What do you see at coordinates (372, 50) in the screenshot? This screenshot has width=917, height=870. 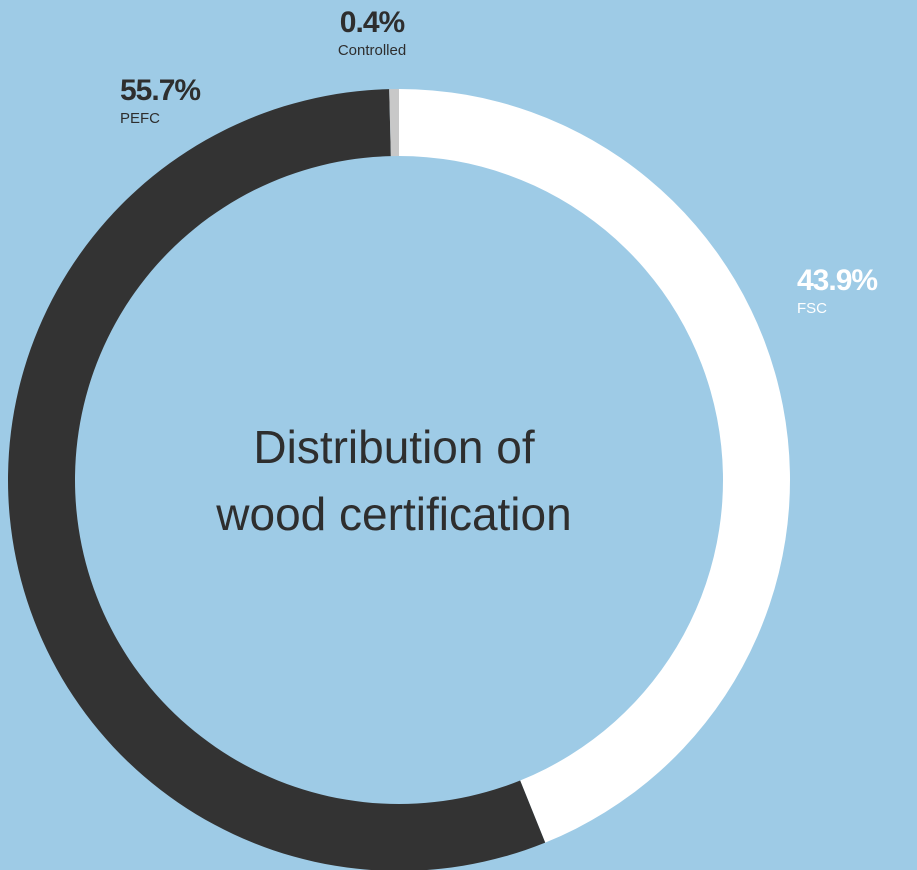 I see `slice-category-label: Controlled` at bounding box center [372, 50].